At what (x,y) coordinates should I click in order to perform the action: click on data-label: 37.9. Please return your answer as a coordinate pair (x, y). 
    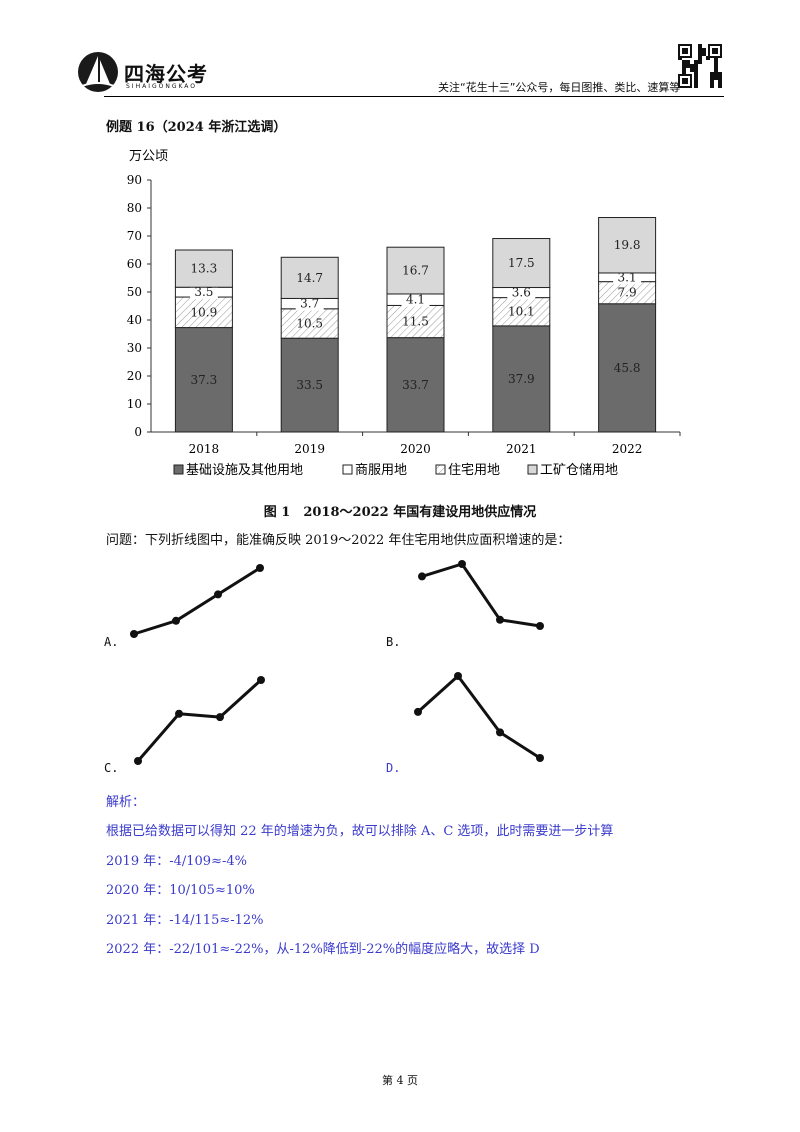
    Looking at the image, I should click on (521, 379).